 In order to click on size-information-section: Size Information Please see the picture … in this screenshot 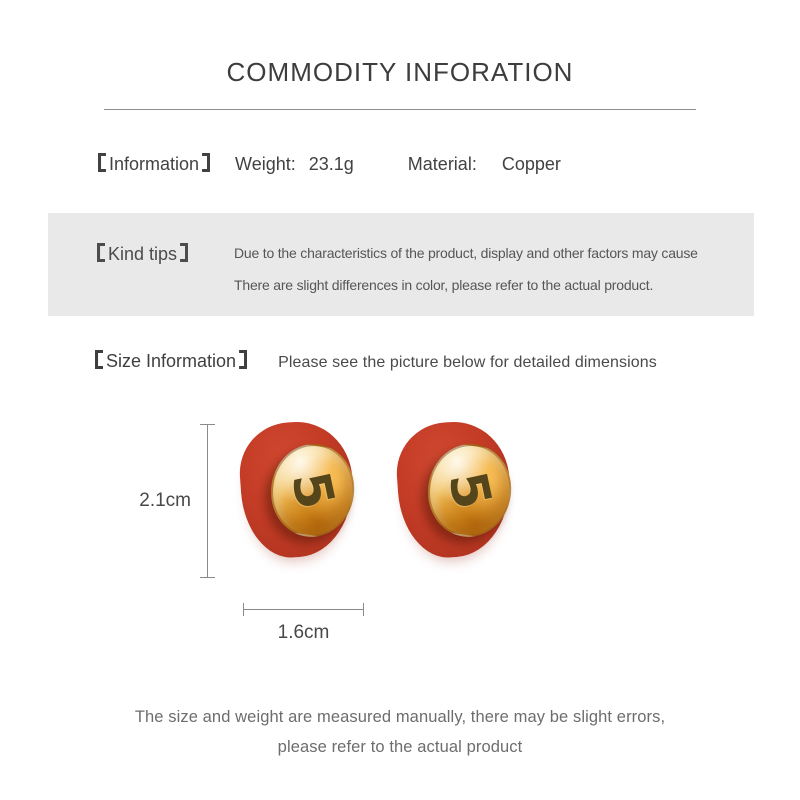, I will do `click(374, 361)`.